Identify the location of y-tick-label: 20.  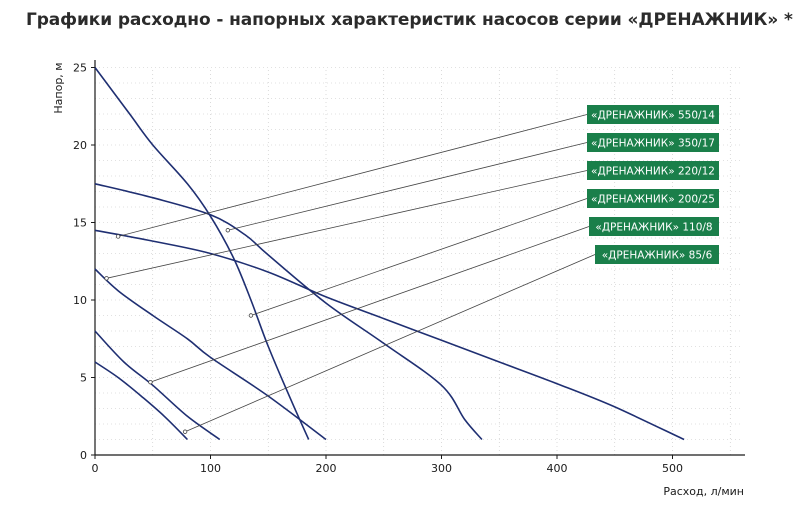
(80, 145).